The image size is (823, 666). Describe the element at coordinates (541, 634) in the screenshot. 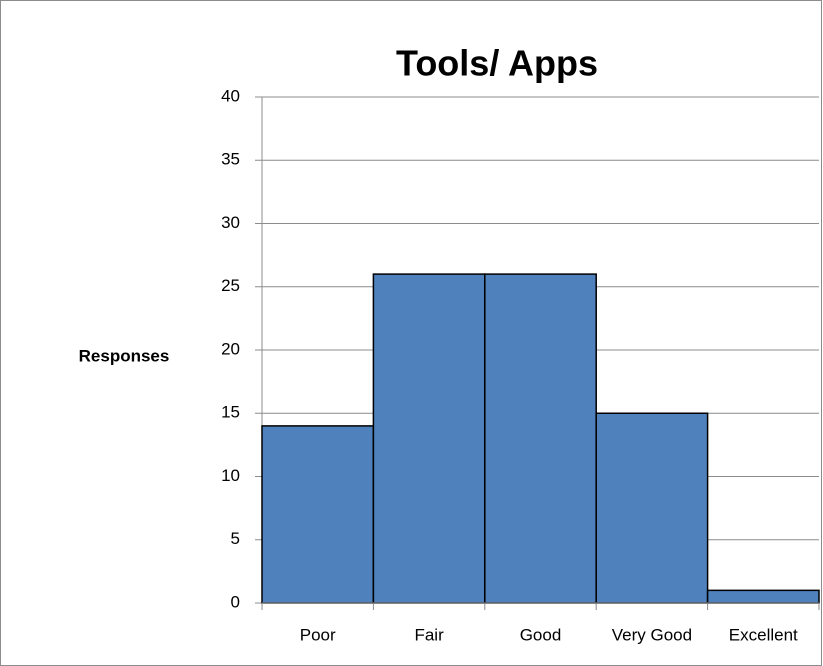

I see `x-tick-label: Good` at that location.